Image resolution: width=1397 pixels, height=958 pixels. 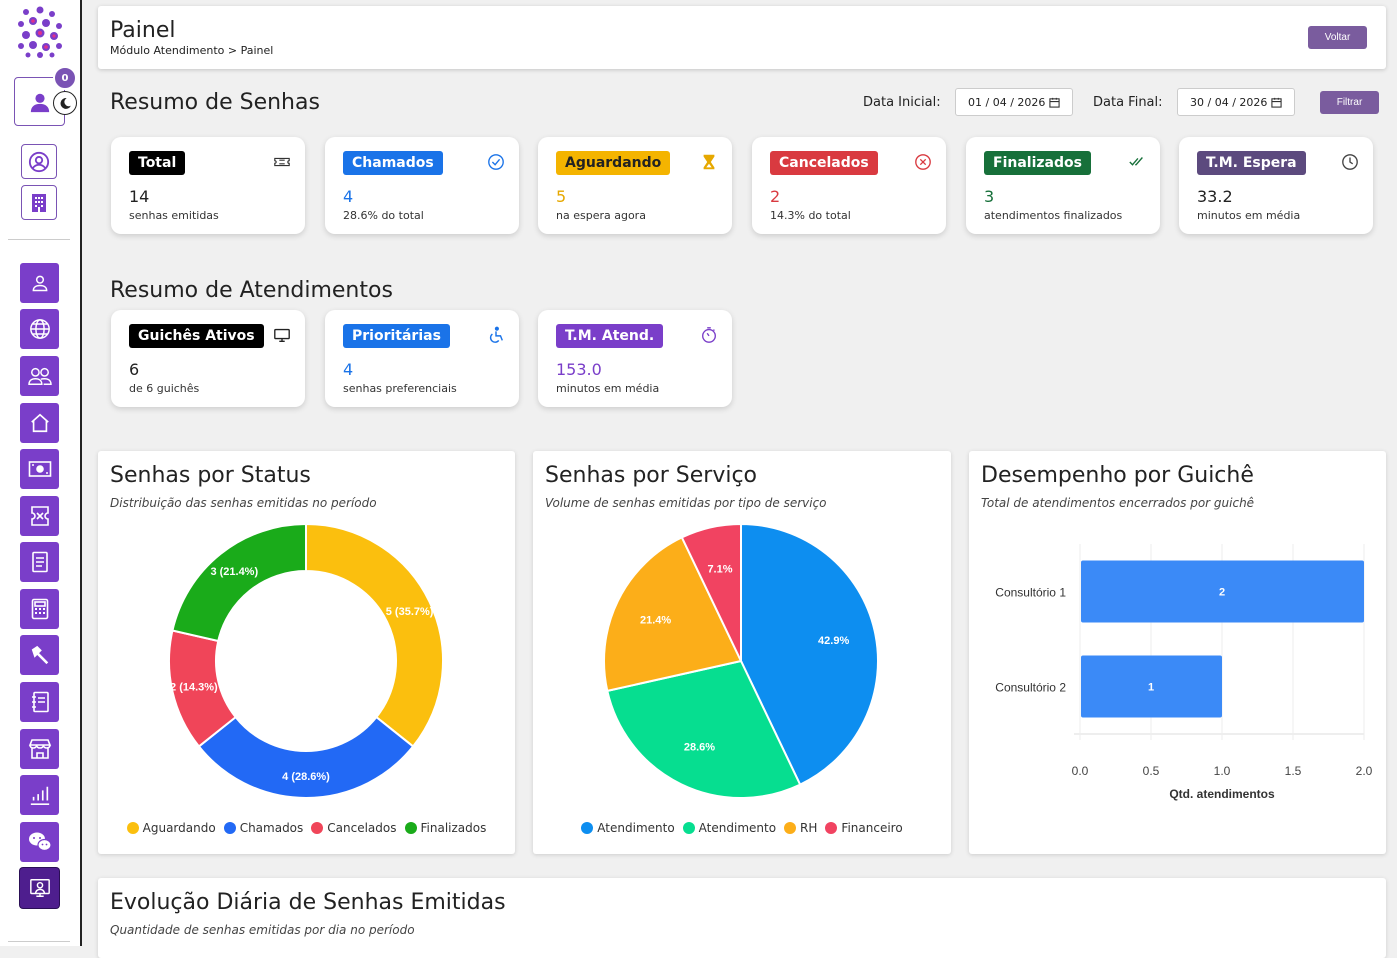 What do you see at coordinates (271, 828) in the screenshot?
I see `legend-label: Chamados` at bounding box center [271, 828].